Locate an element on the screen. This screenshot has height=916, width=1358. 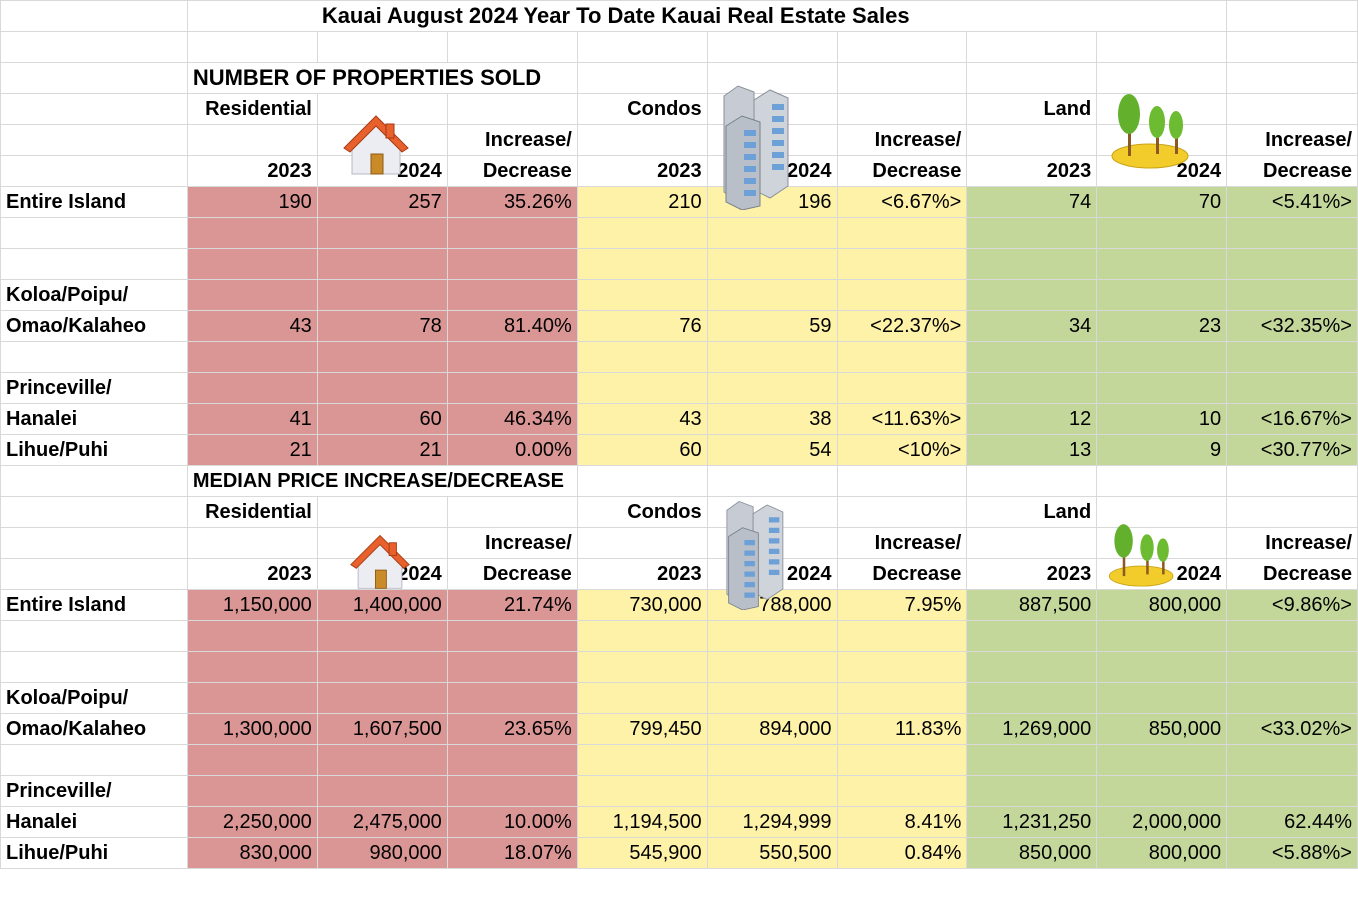
area-label: Omao/Kalaheo is located at coordinates (94, 729).